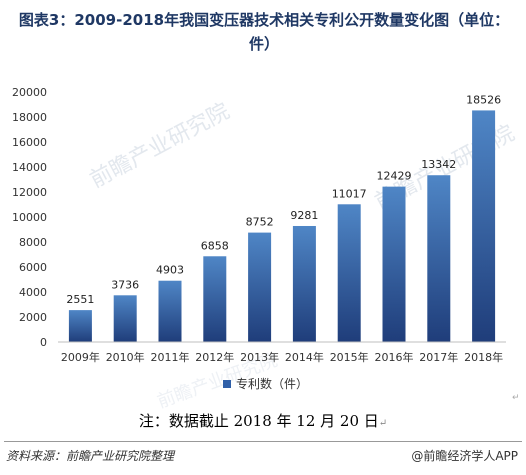  I want to click on y-tick-label: 20000, so click(29, 92).